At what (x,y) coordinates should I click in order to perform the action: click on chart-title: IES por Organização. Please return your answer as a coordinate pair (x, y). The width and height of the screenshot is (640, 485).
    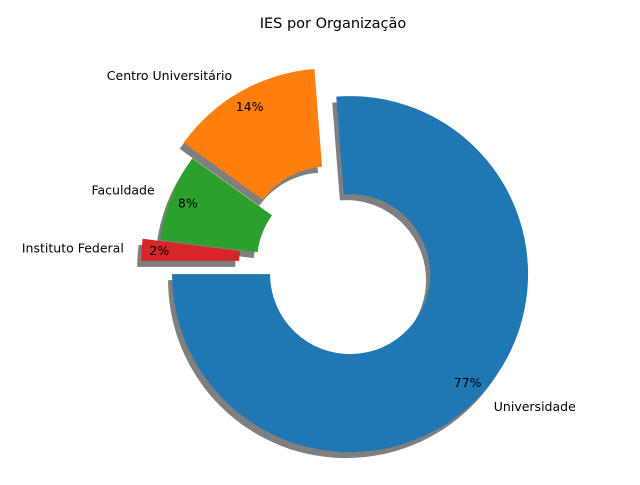
    Looking at the image, I should click on (333, 24).